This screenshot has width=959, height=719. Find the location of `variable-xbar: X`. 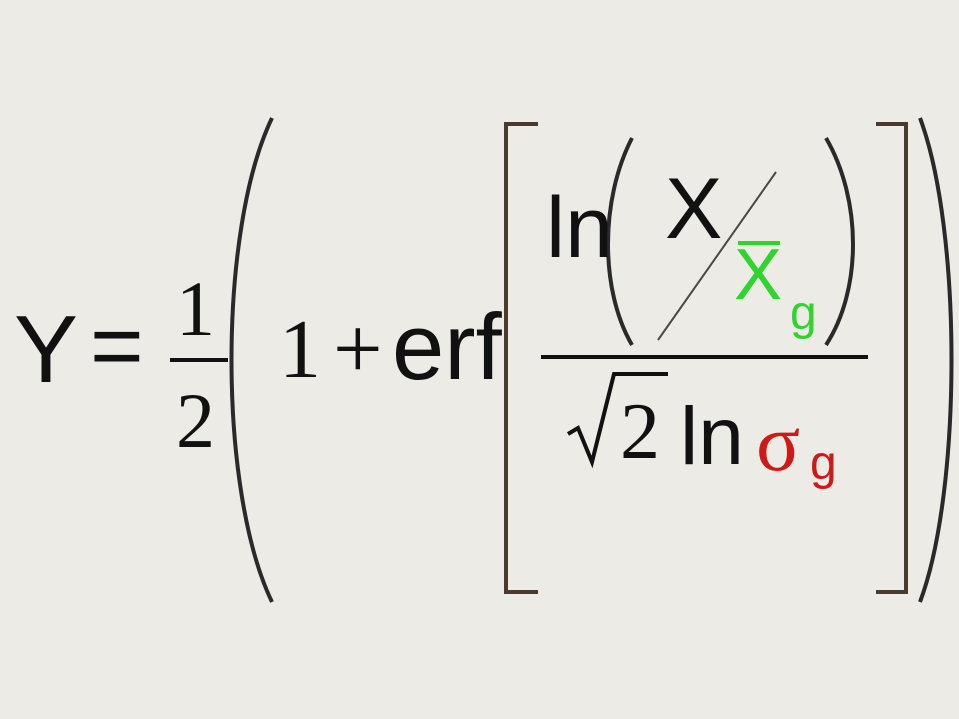

variable-xbar: X is located at coordinates (758, 275).